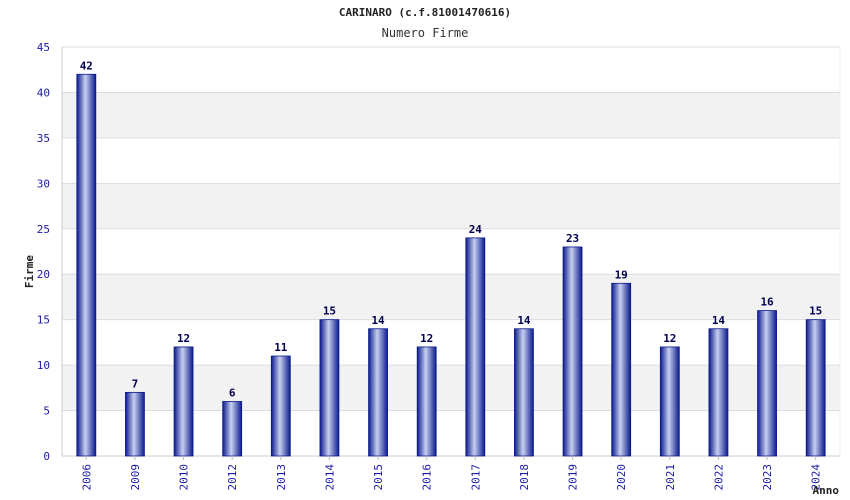 The width and height of the screenshot is (850, 500). What do you see at coordinates (183, 338) in the screenshot?
I see `data-label-2010: 12` at bounding box center [183, 338].